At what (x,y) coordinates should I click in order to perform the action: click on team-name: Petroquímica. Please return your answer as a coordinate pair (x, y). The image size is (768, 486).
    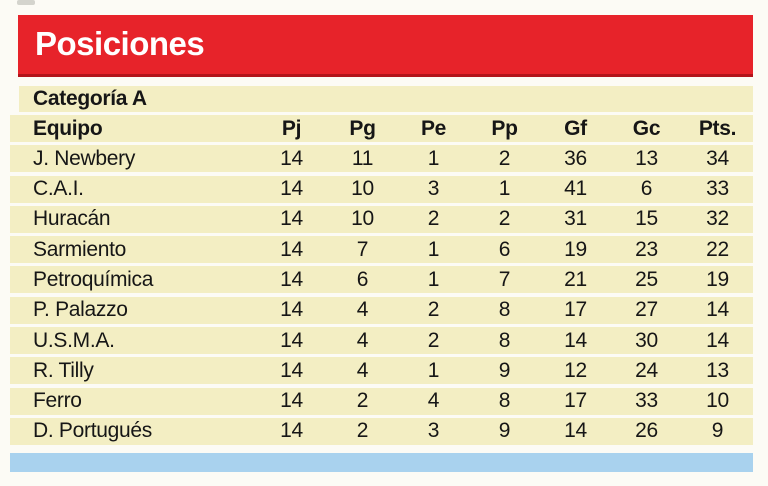
    Looking at the image, I should click on (93, 279).